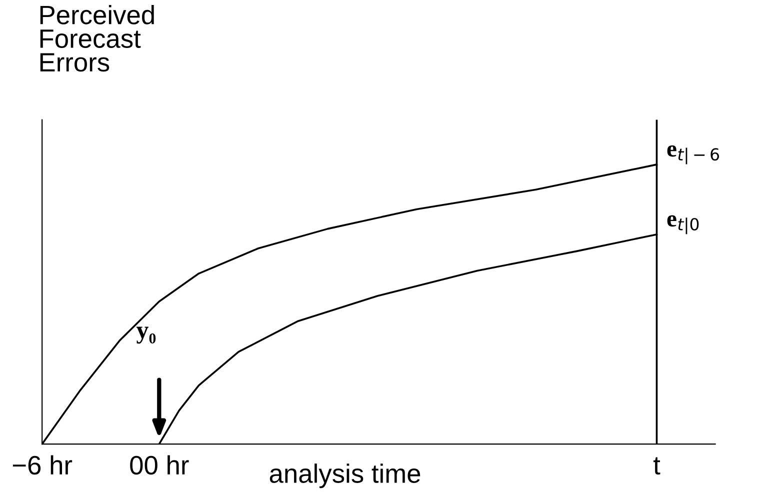  I want to click on x-tick-label: 00 hr, so click(159, 465).